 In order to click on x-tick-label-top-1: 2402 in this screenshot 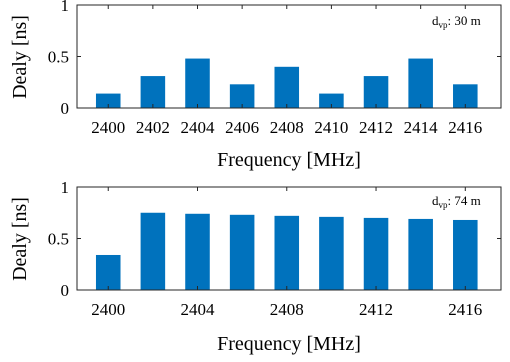, I will do `click(153, 127)`.